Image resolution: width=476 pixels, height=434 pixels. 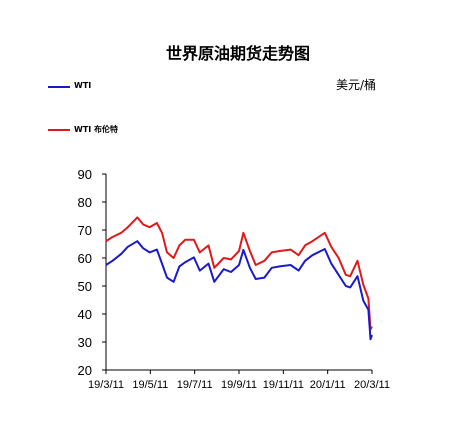 What do you see at coordinates (85, 342) in the screenshot?
I see `y-tick-label: 30` at bounding box center [85, 342].